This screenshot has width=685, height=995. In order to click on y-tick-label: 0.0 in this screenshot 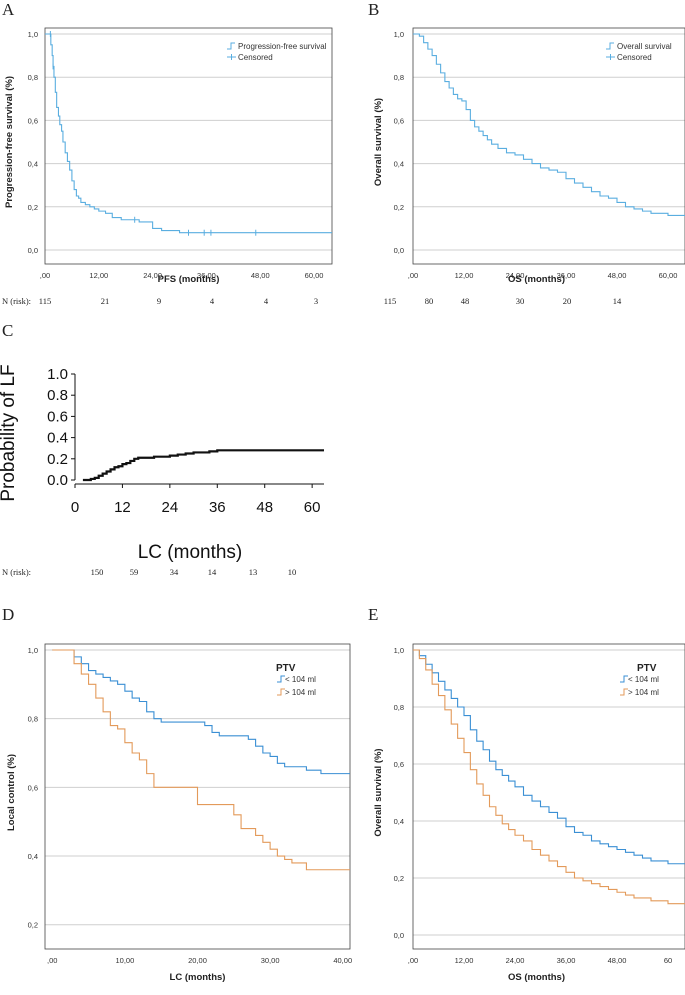, I will do `click(57, 480)`.